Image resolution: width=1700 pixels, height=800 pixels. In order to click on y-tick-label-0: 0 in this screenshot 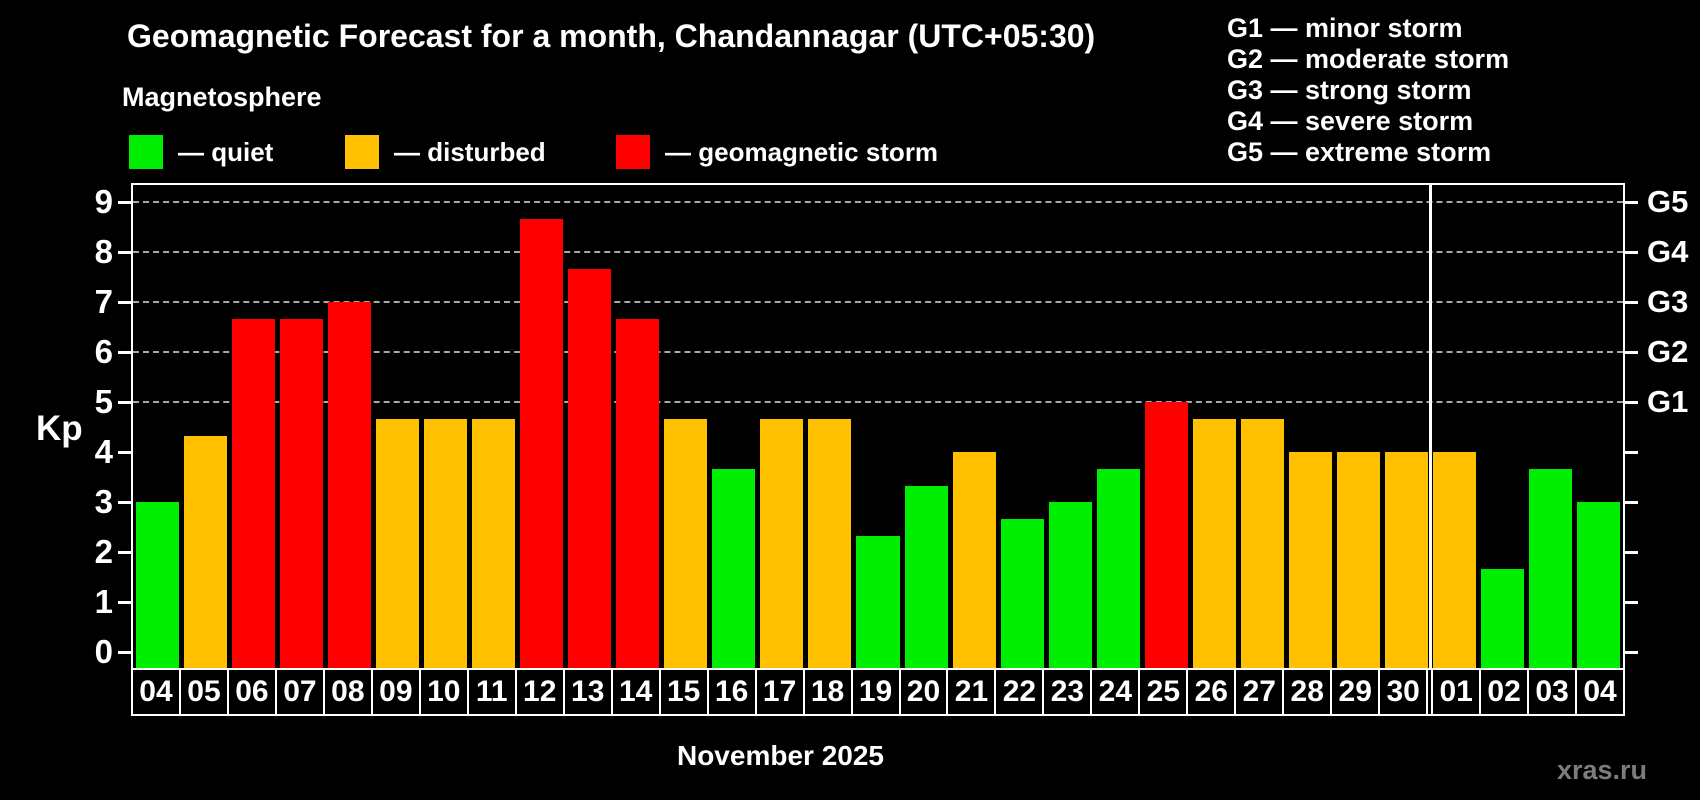, I will do `click(103, 651)`.